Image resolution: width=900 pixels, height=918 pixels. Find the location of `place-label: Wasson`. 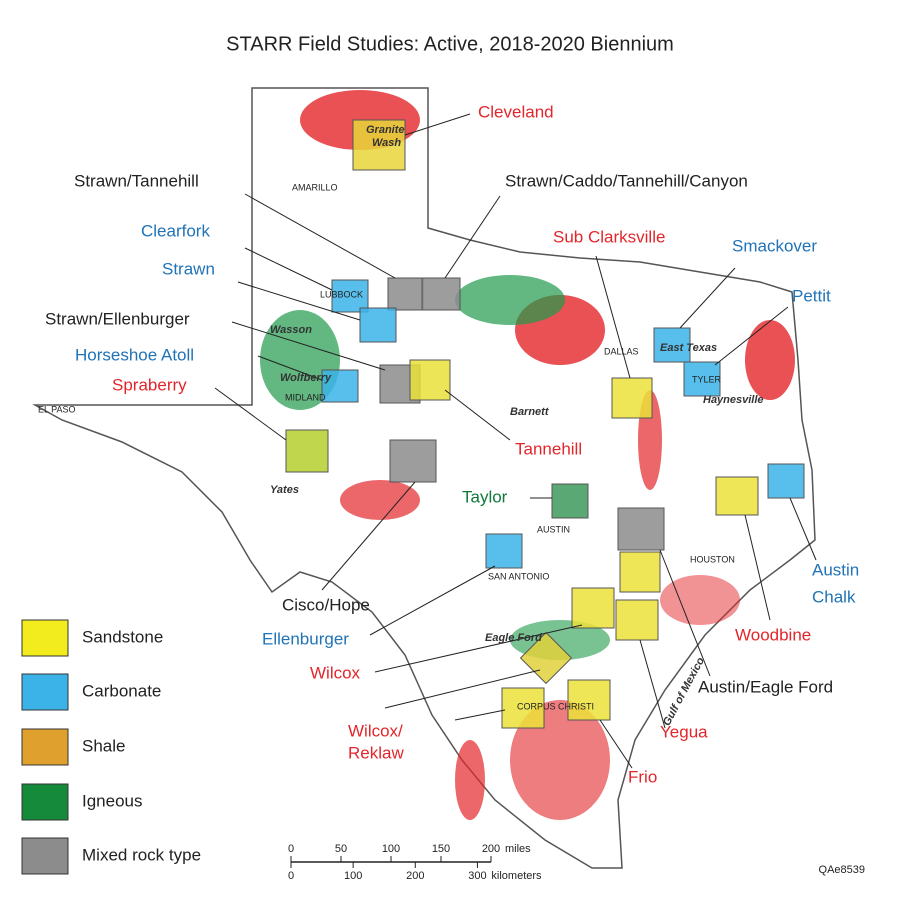

place-label: Wasson is located at coordinates (291, 330).